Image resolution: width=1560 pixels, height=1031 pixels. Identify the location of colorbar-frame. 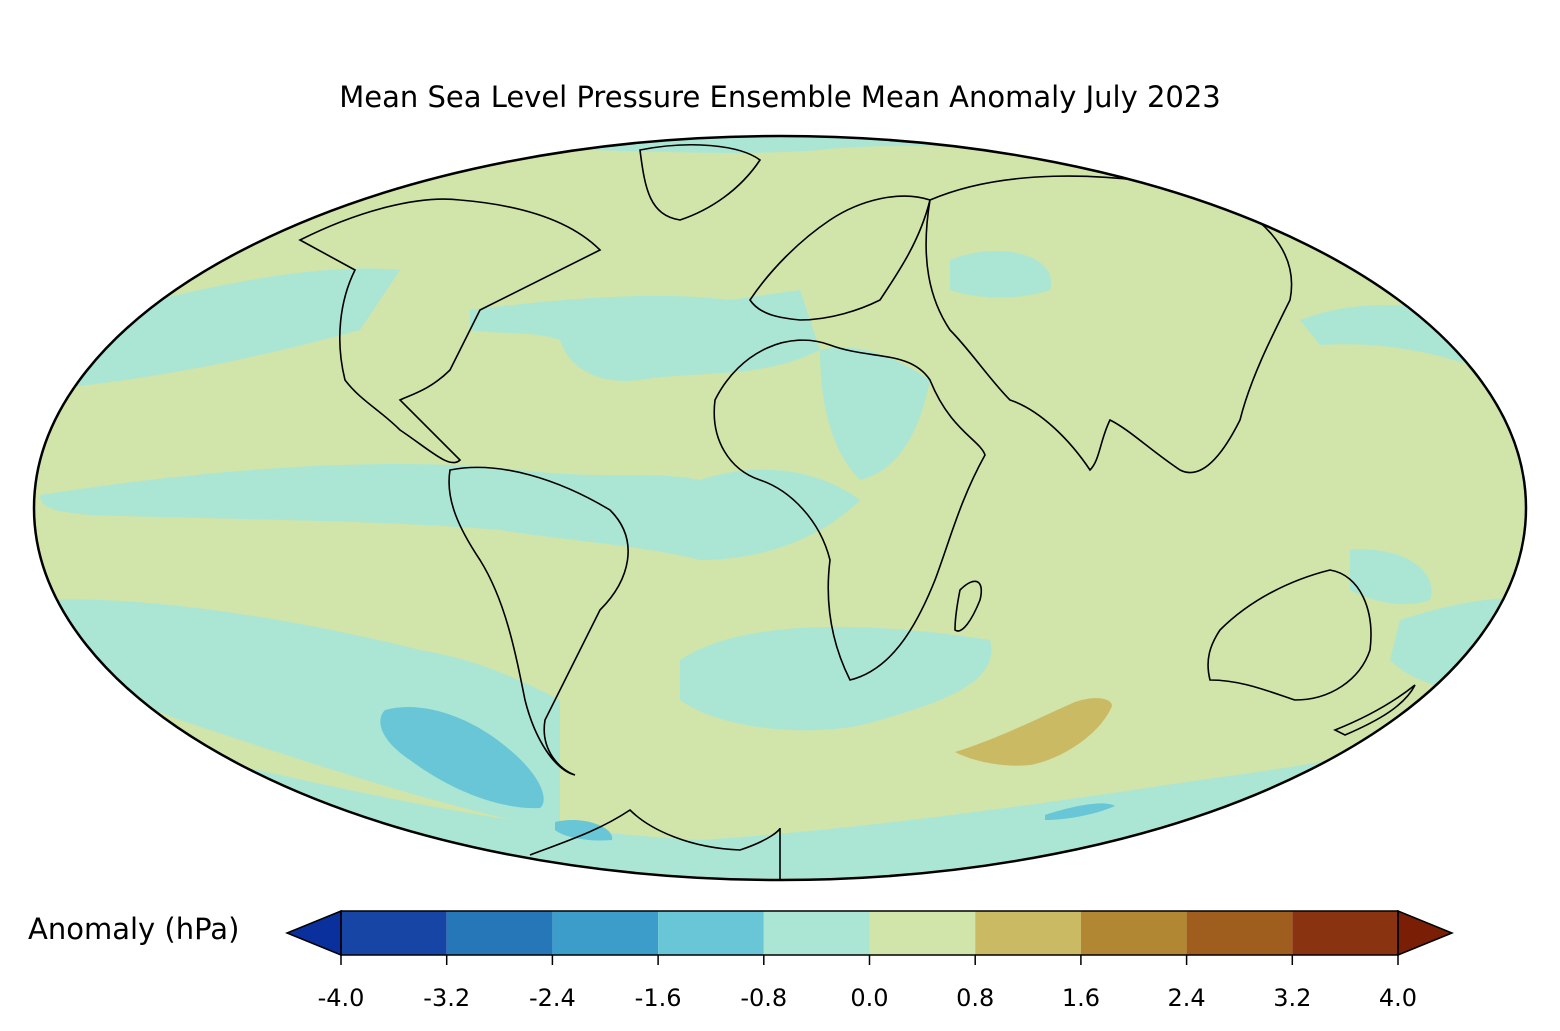
(869, 933).